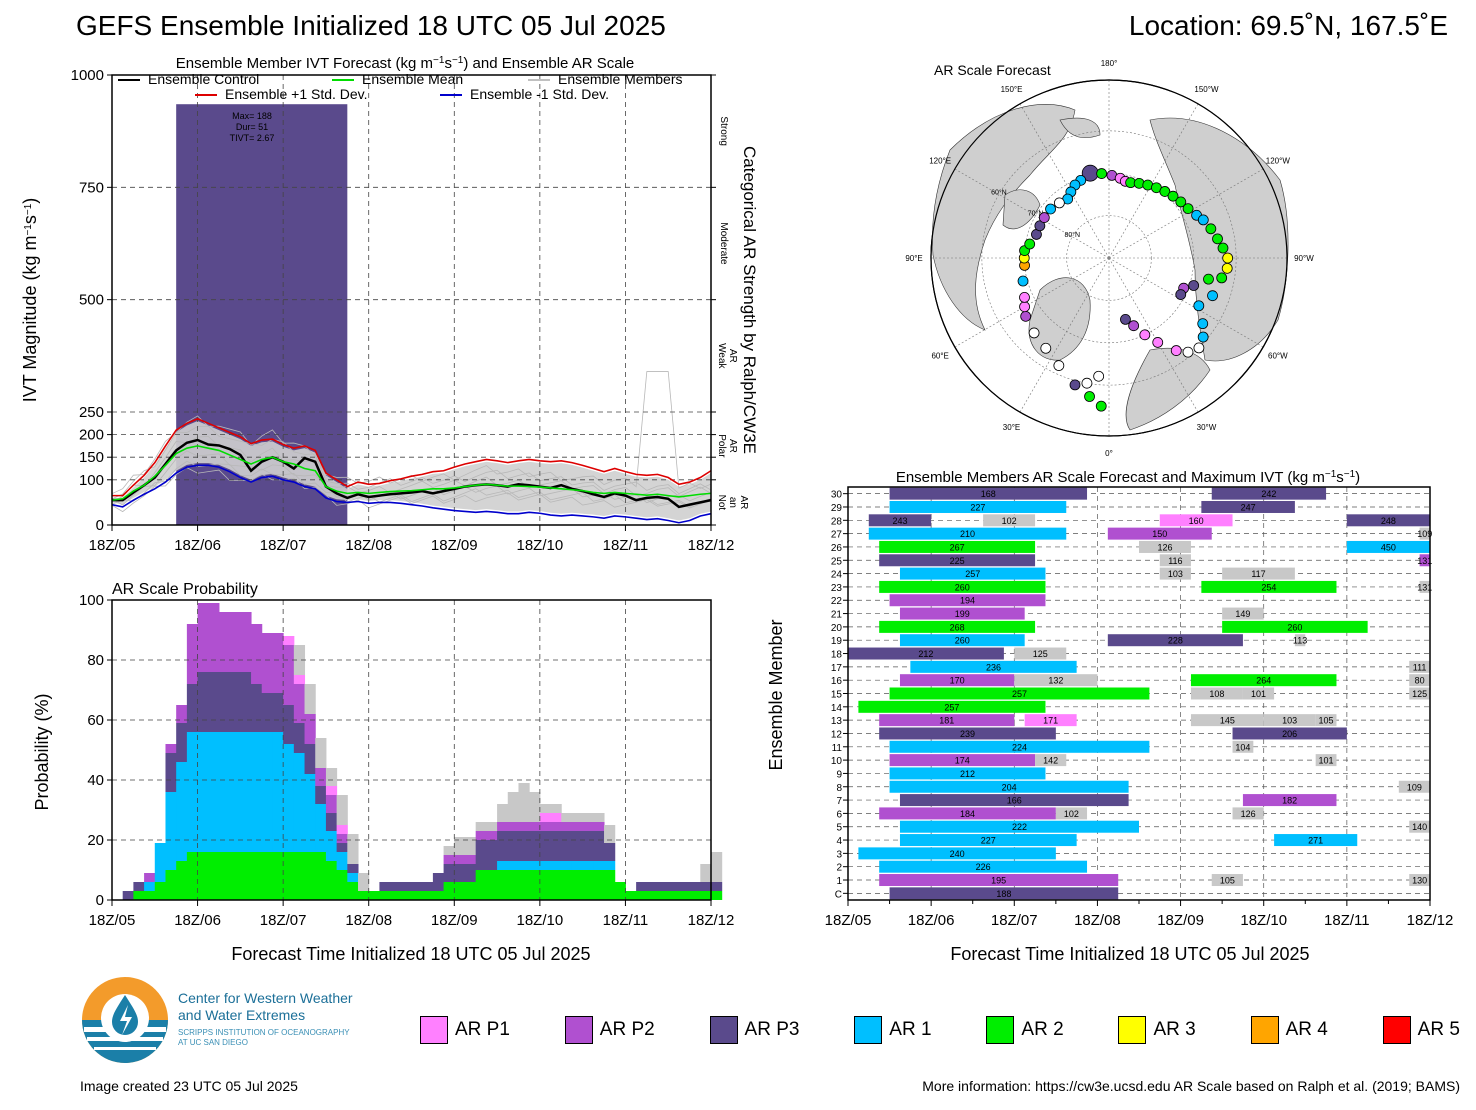 This screenshot has height=1110, width=1476. I want to click on y-tick-label: 750, so click(91, 187).